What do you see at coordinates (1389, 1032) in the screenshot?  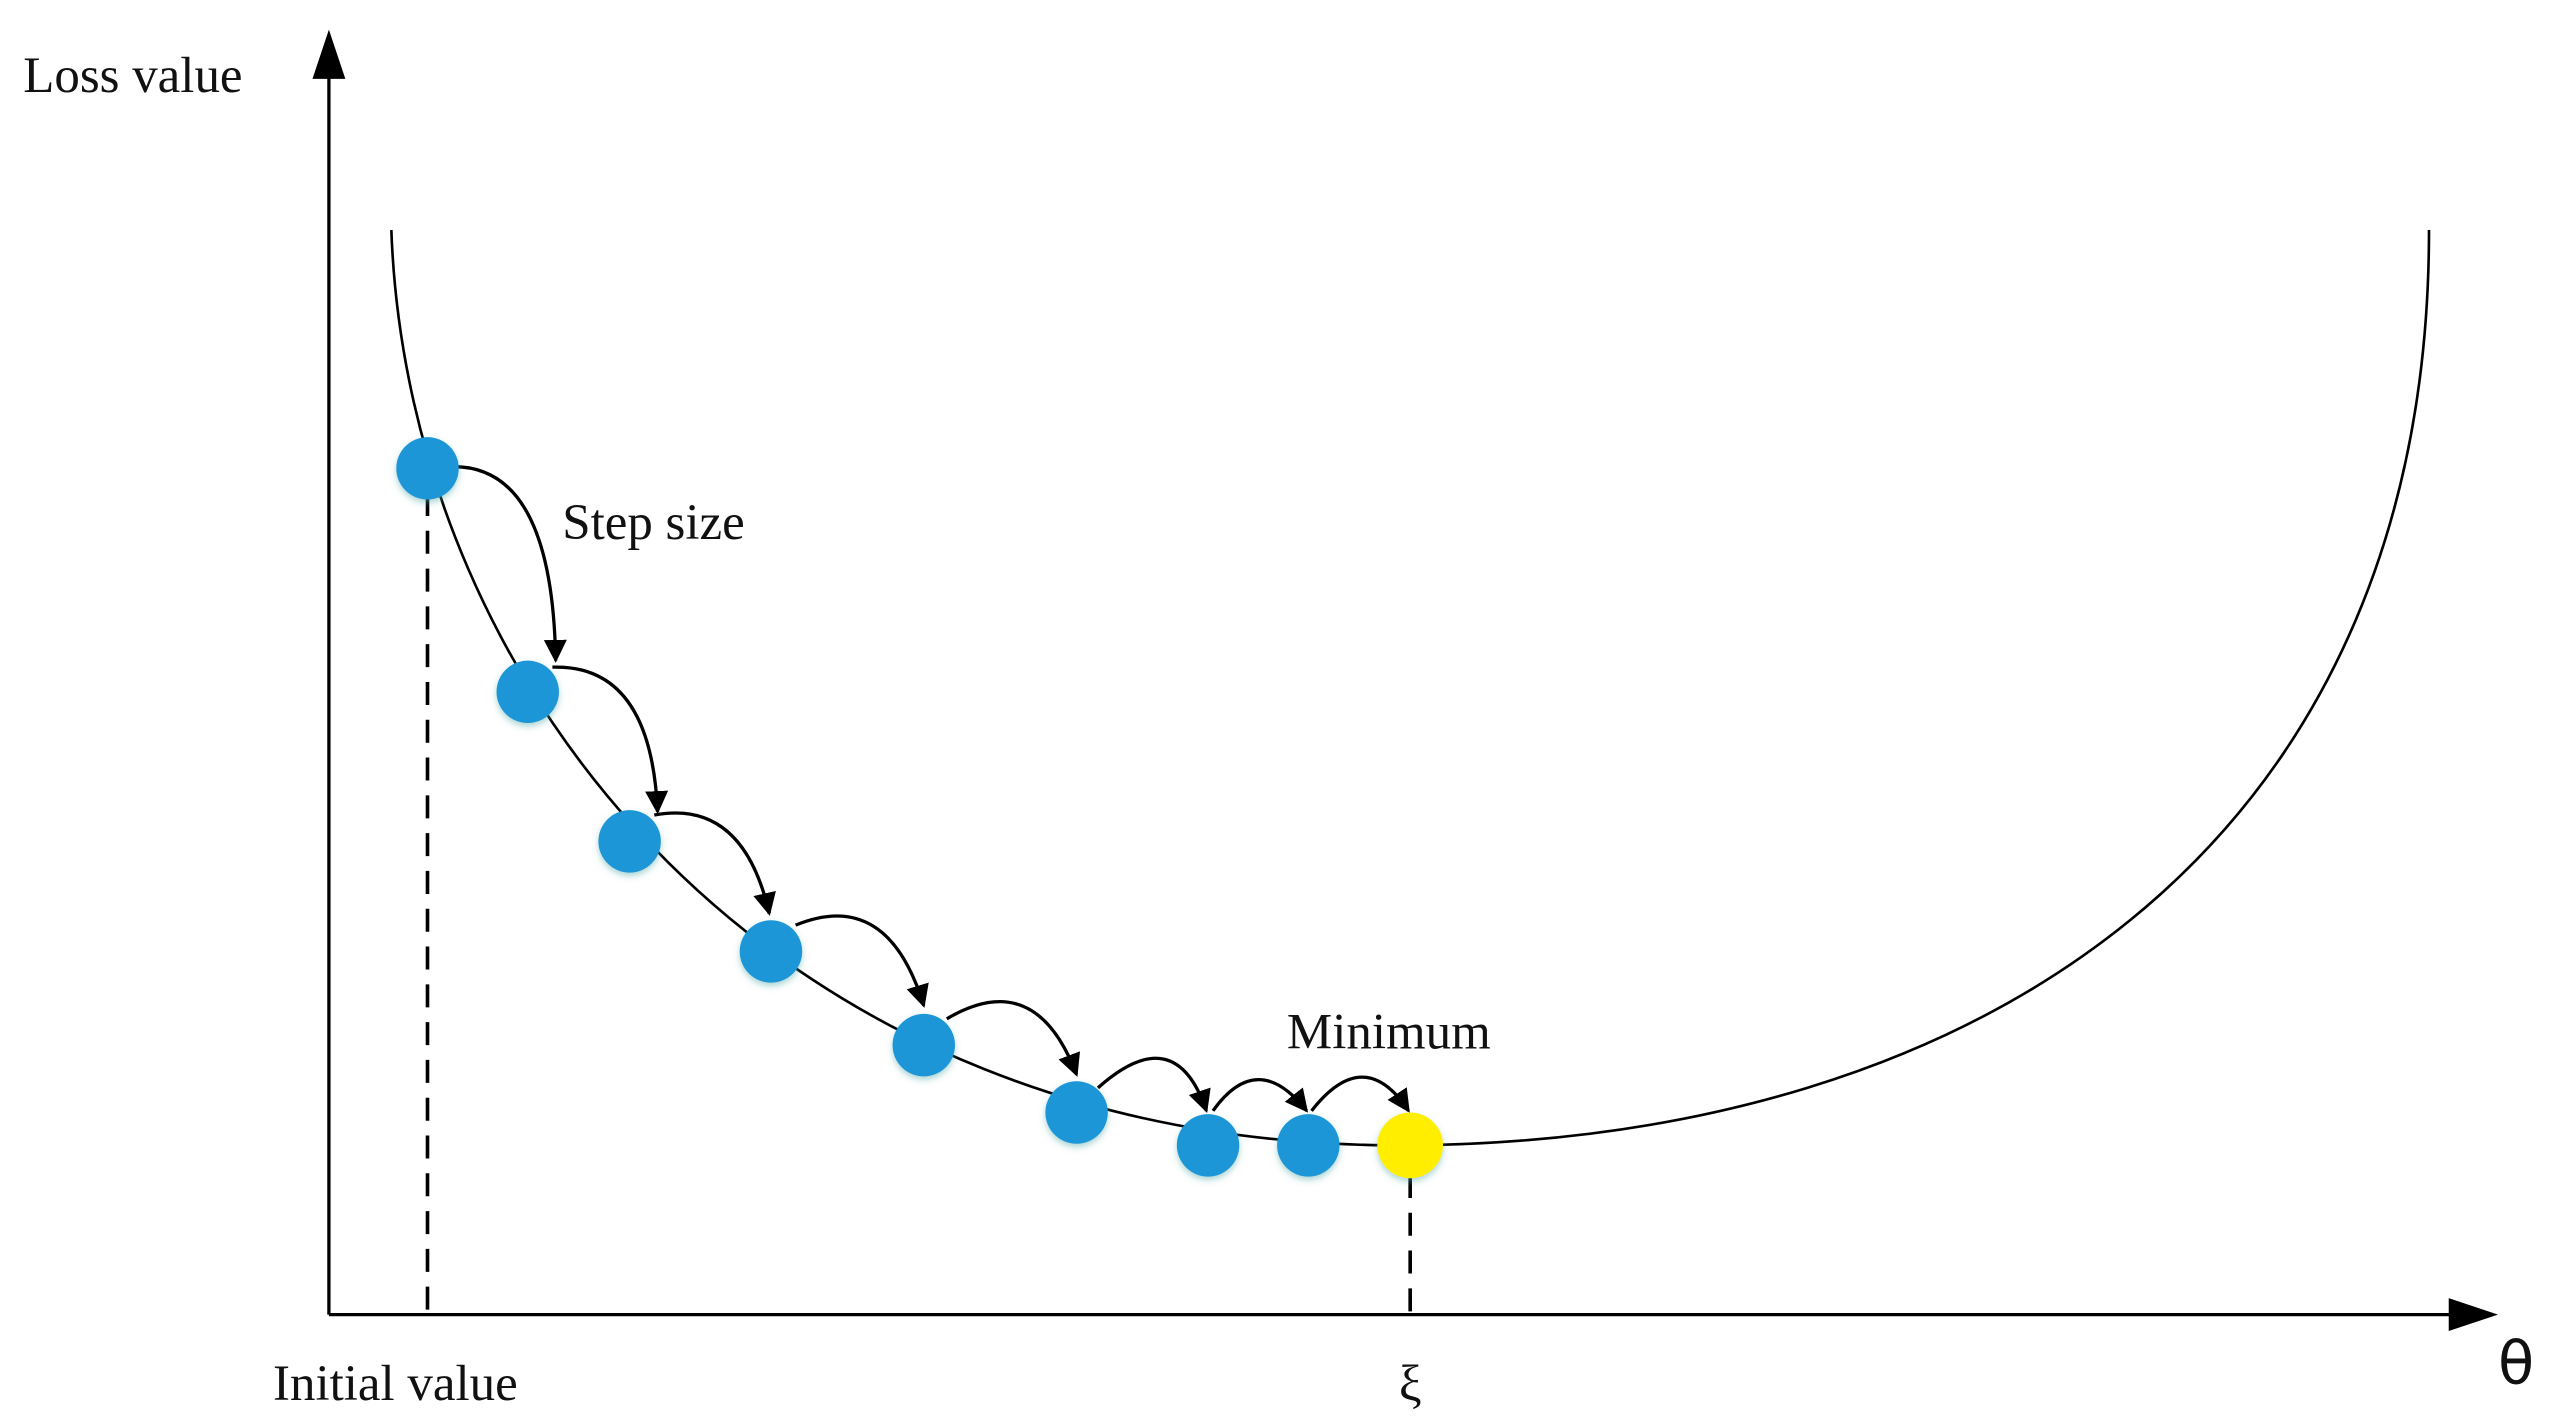 I see `minimum-label: Minimum` at bounding box center [1389, 1032].